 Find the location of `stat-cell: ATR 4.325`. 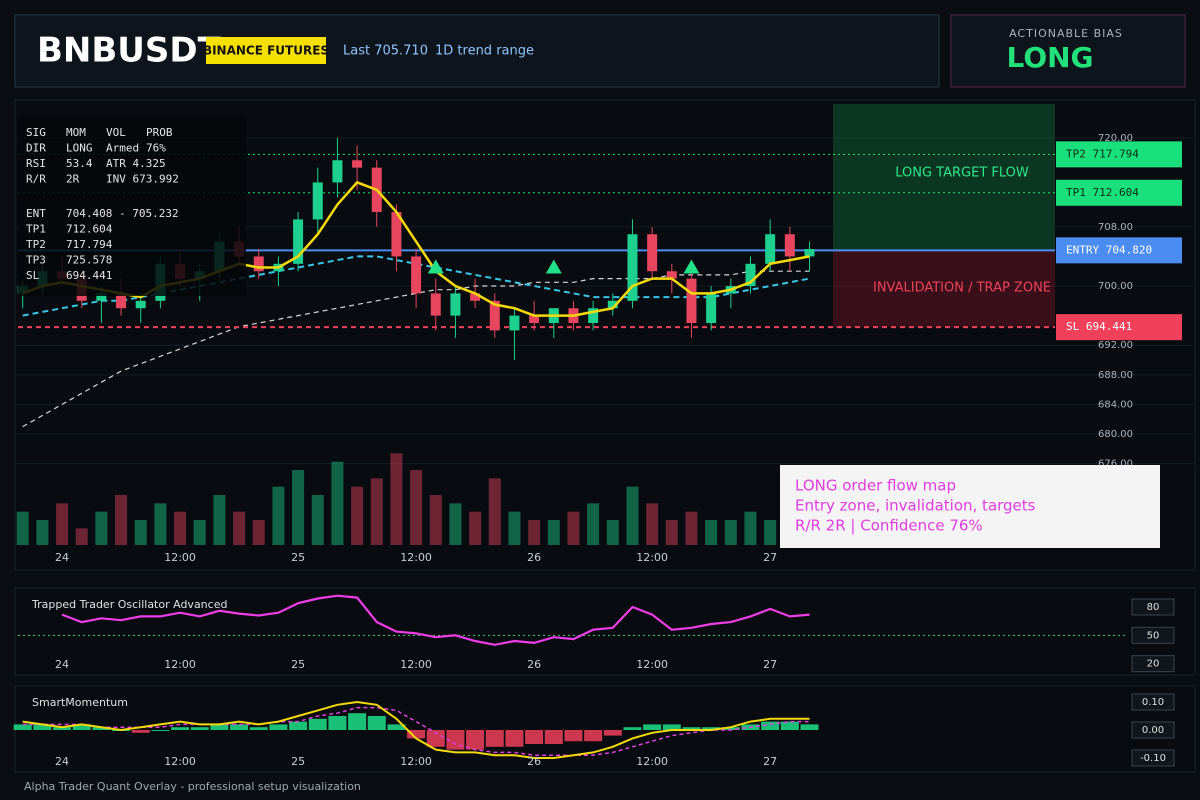

stat-cell: ATR 4.325 is located at coordinates (136, 163).